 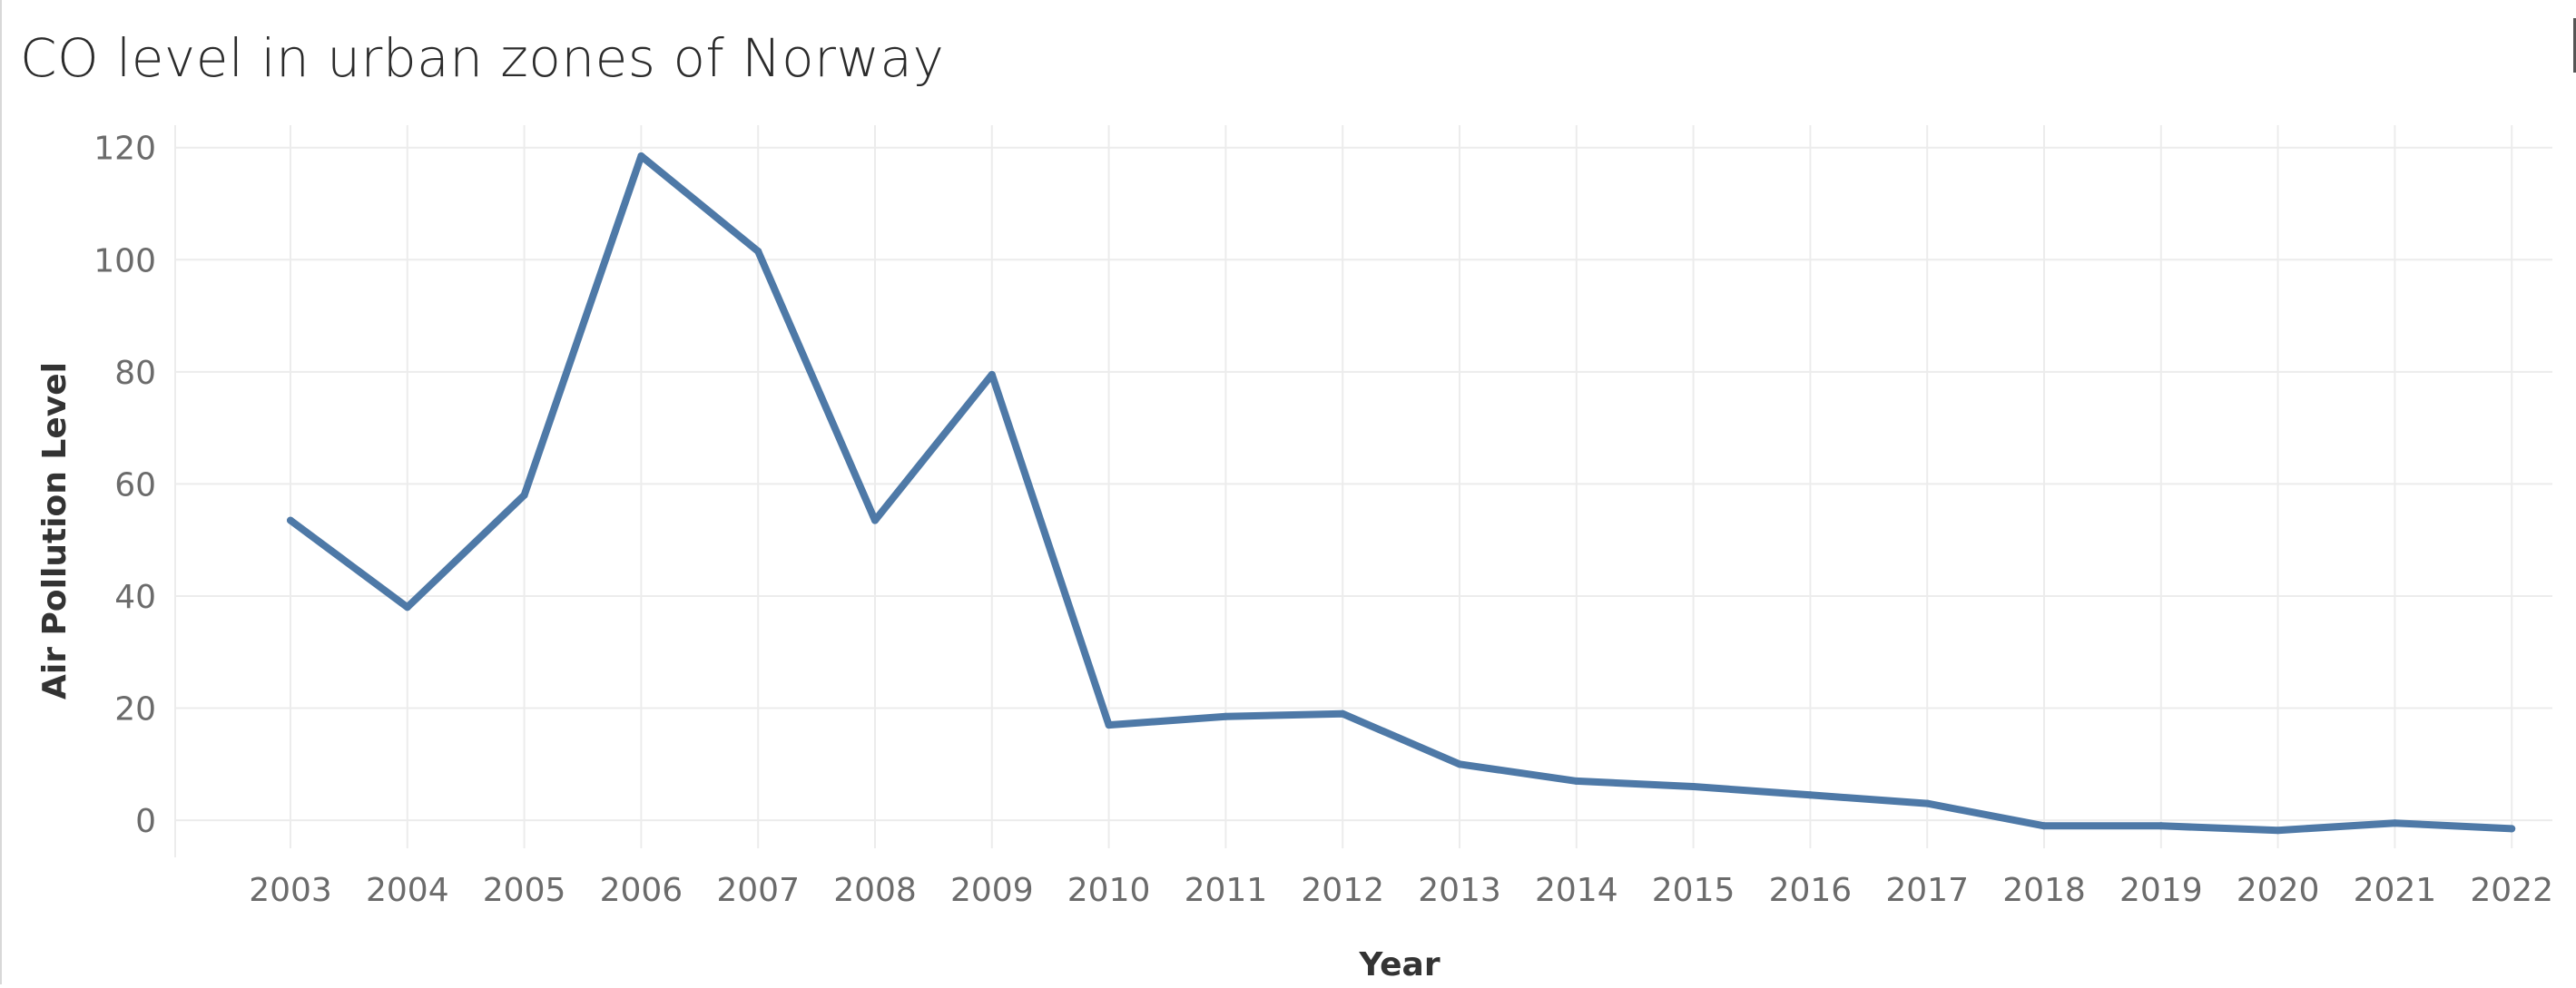 What do you see at coordinates (1399, 965) in the screenshot?
I see `x-axis-title: Year` at bounding box center [1399, 965].